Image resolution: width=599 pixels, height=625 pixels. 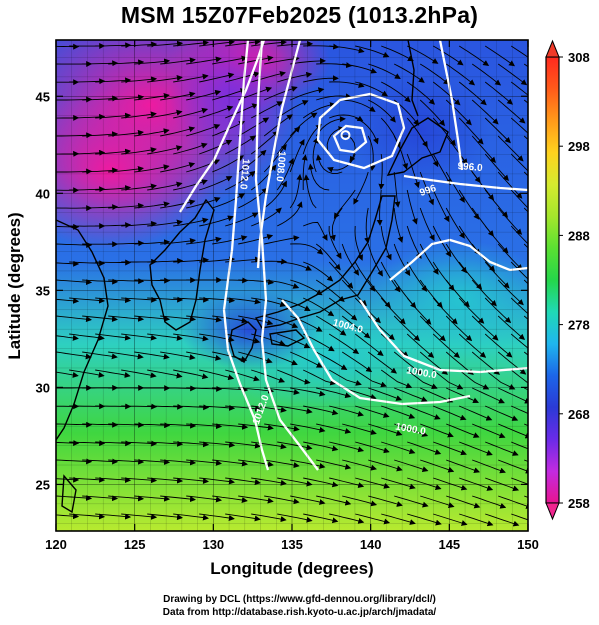 I want to click on y-tick-label: 45, so click(x=43, y=96).